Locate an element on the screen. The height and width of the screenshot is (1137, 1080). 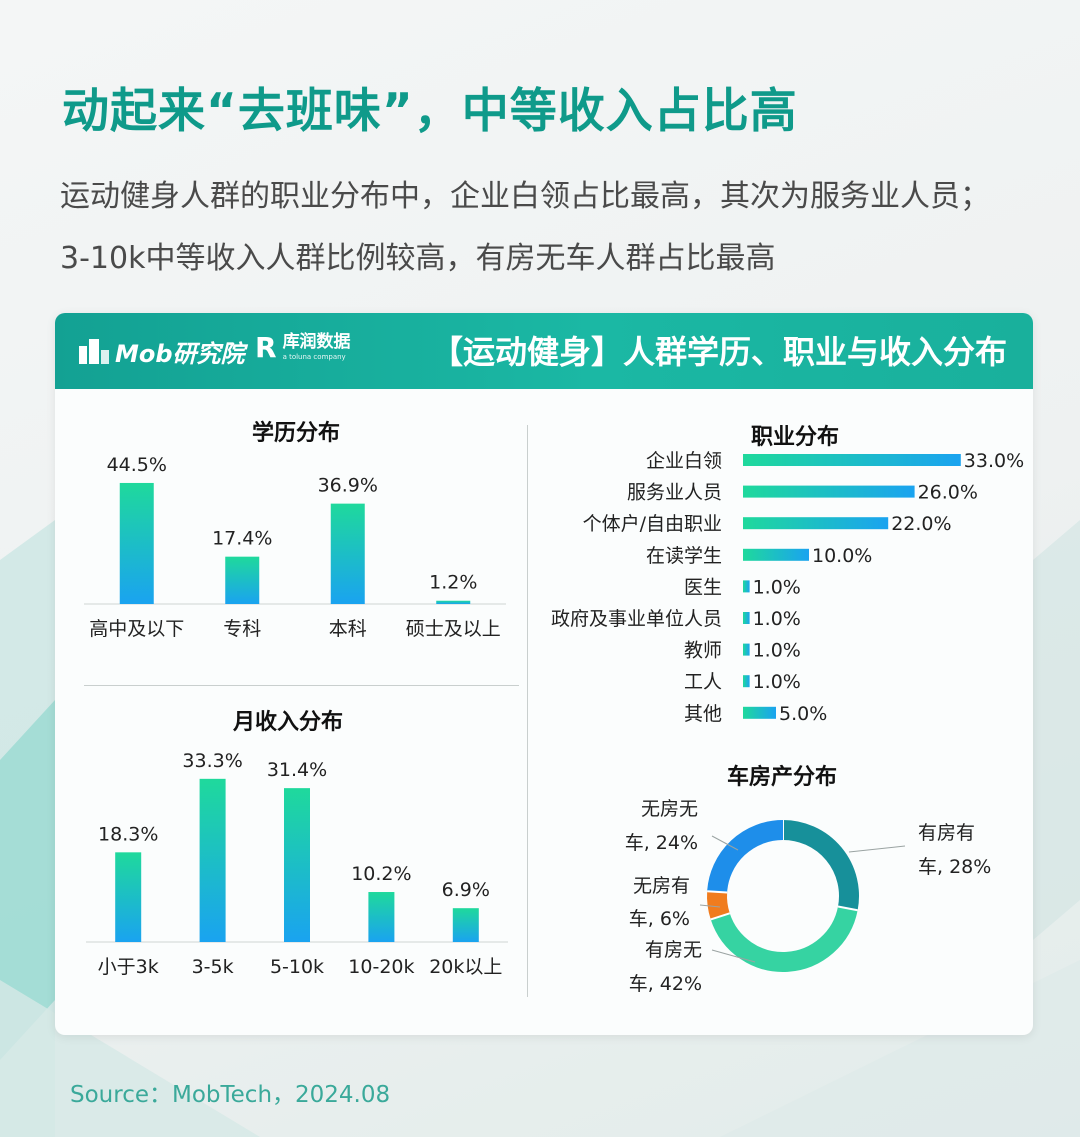
vertical-divider is located at coordinates (527, 711).